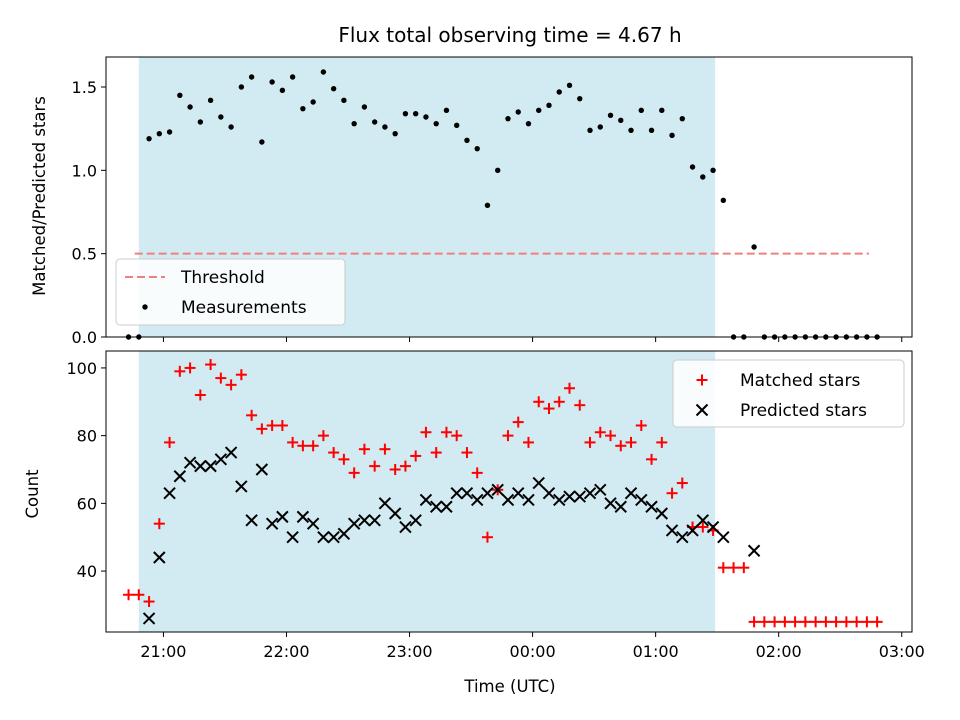 This screenshot has width=960, height=720. I want to click on bottom-y-axis-label: Count, so click(32, 494).